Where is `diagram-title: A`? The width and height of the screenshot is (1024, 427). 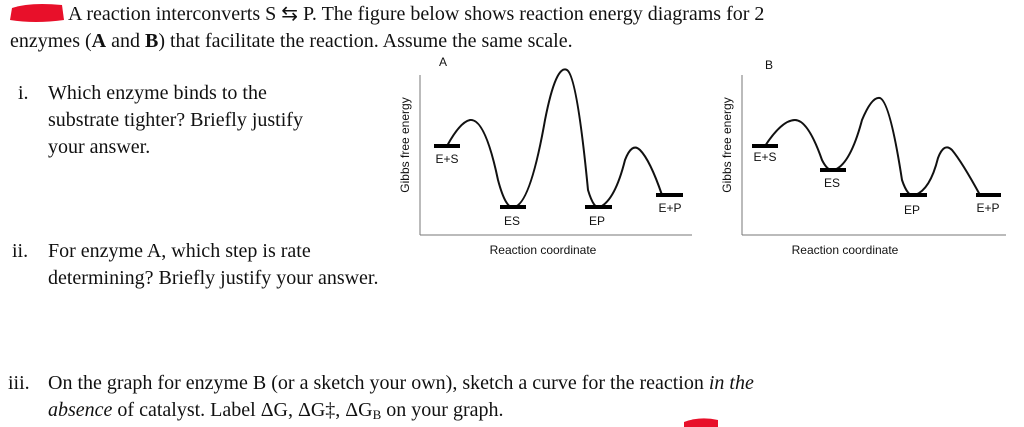
diagram-title: A is located at coordinates (443, 62).